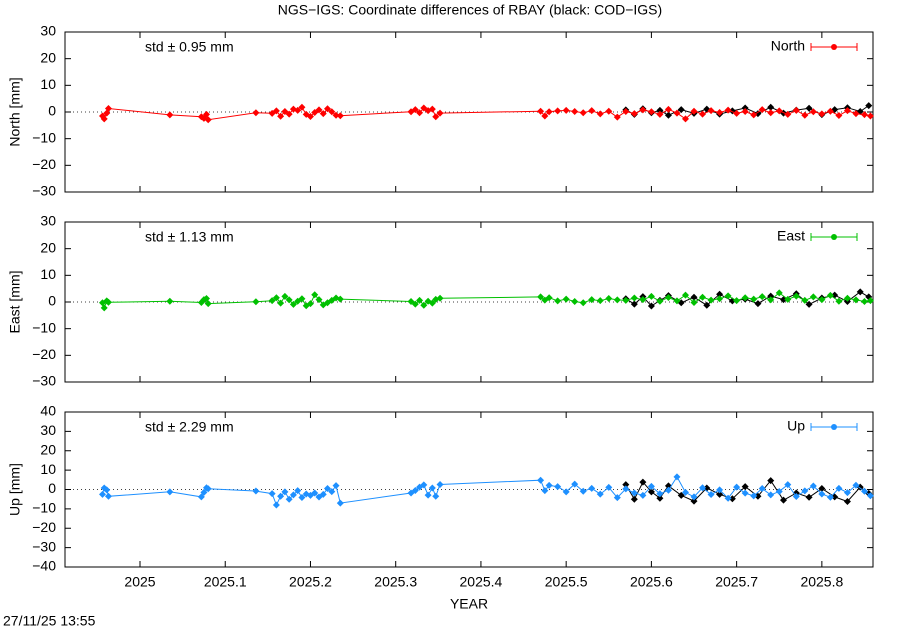  I want to click on legend-label: East, so click(791, 236).